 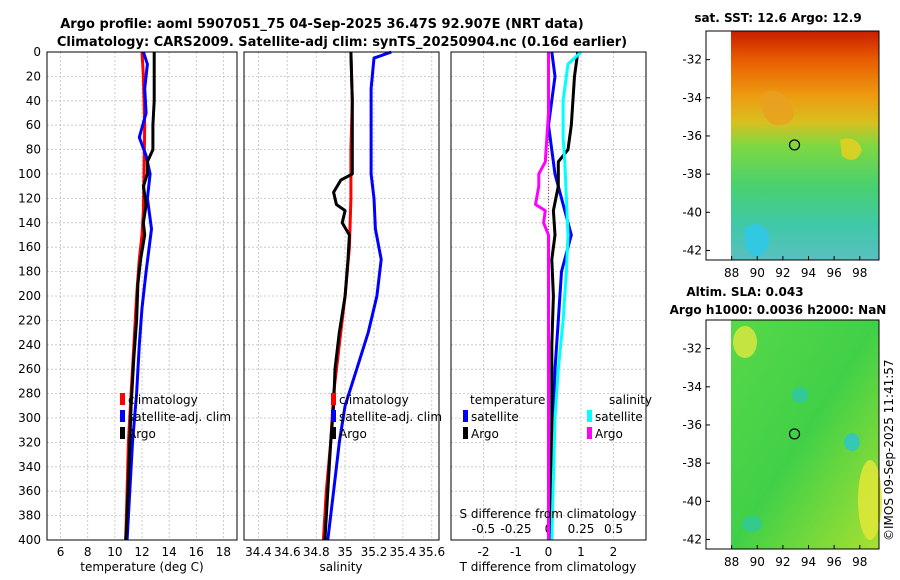 I want to click on y-tick-label: -36, so click(x=692, y=425).